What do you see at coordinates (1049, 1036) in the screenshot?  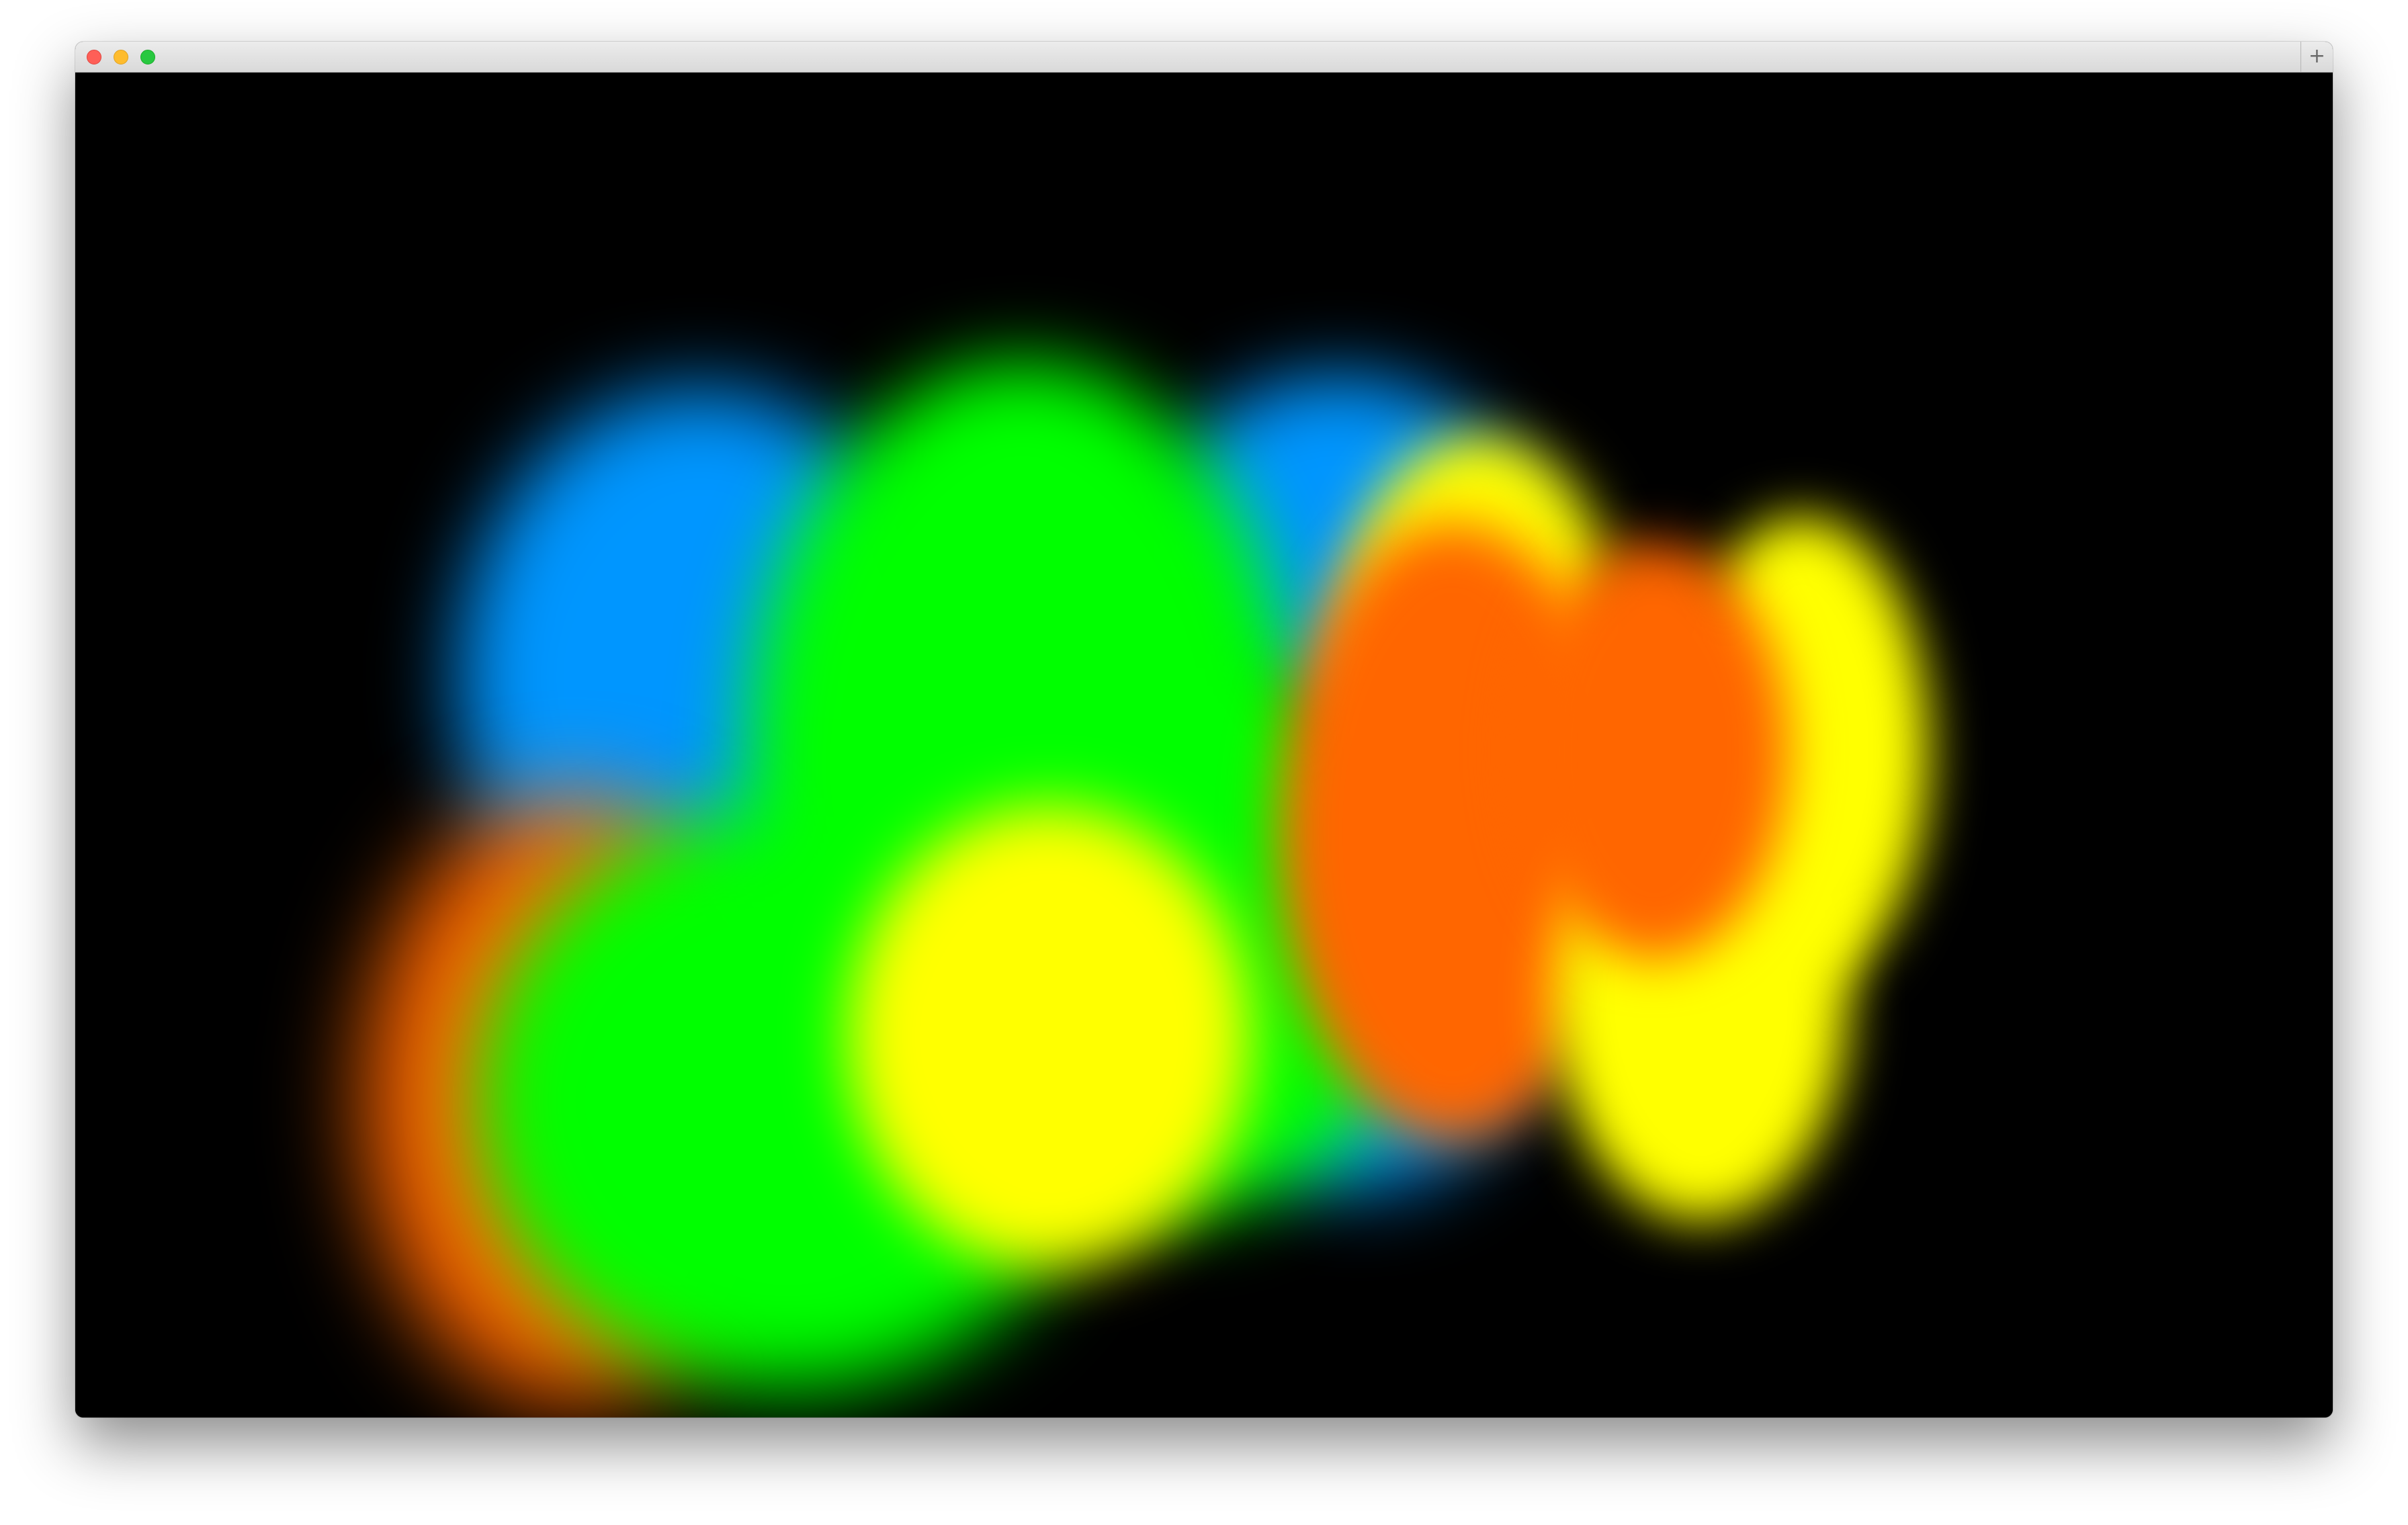 I see `yellow-blob-center` at bounding box center [1049, 1036].